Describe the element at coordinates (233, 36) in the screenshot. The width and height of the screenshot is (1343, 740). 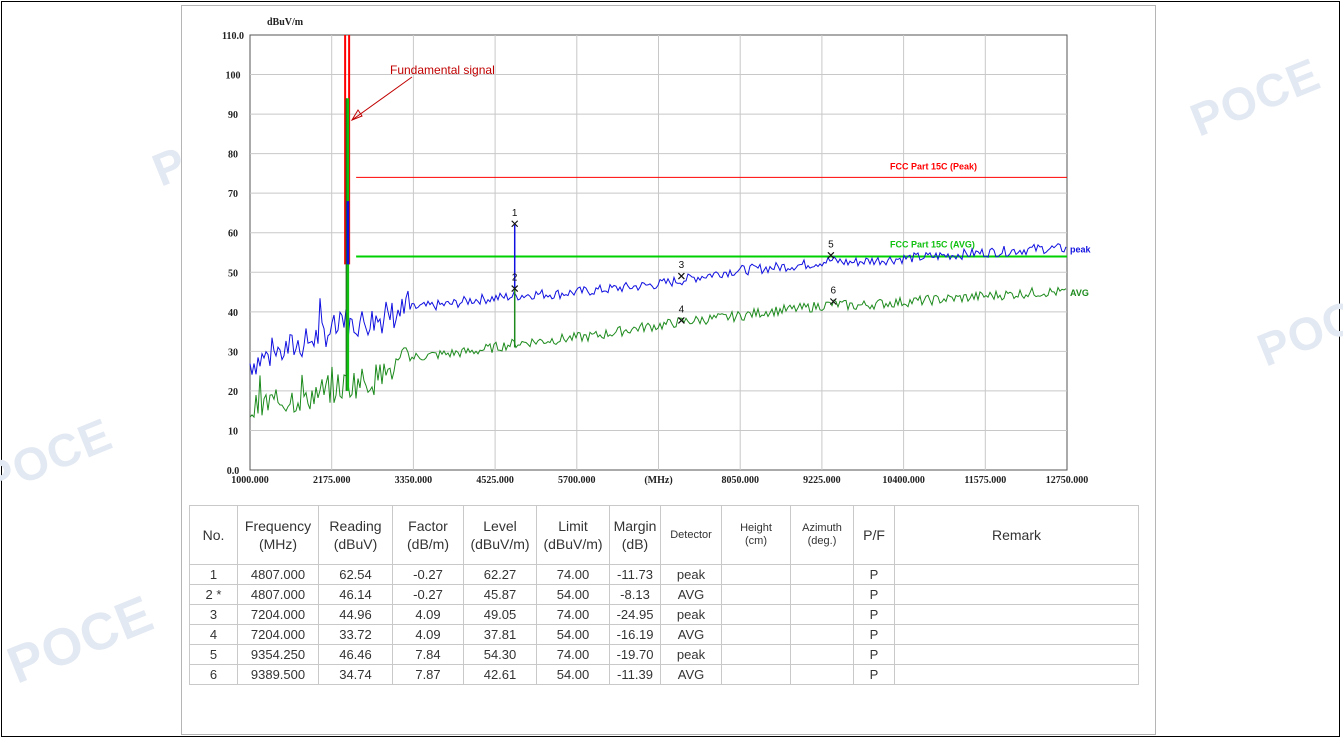
I see `y-tick-label: 110.0` at that location.